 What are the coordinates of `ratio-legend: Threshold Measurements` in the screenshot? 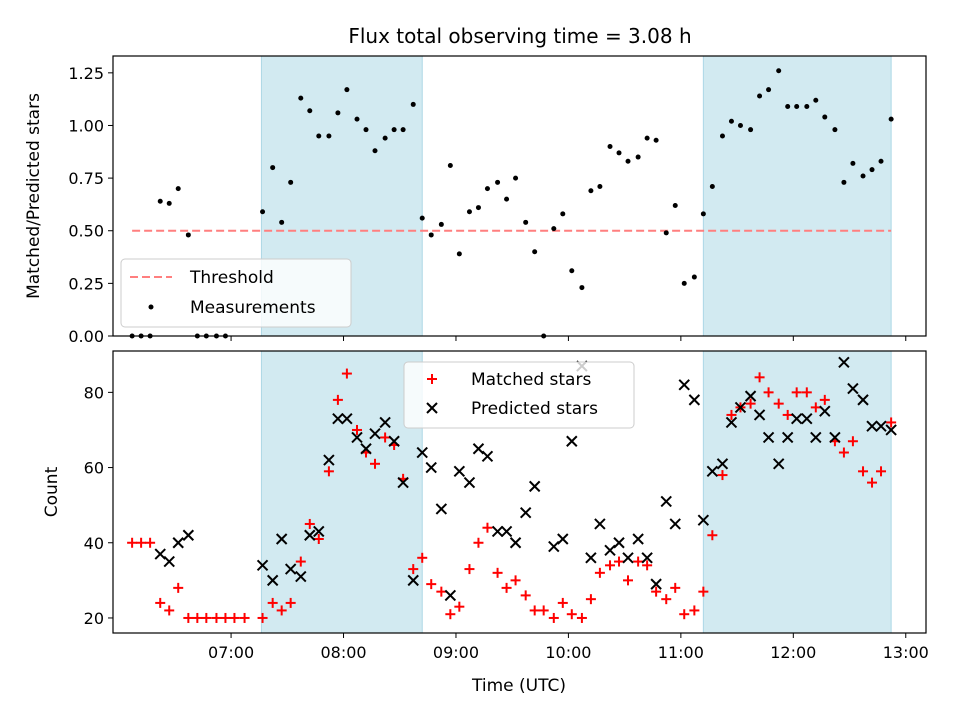 It's located at (236, 293).